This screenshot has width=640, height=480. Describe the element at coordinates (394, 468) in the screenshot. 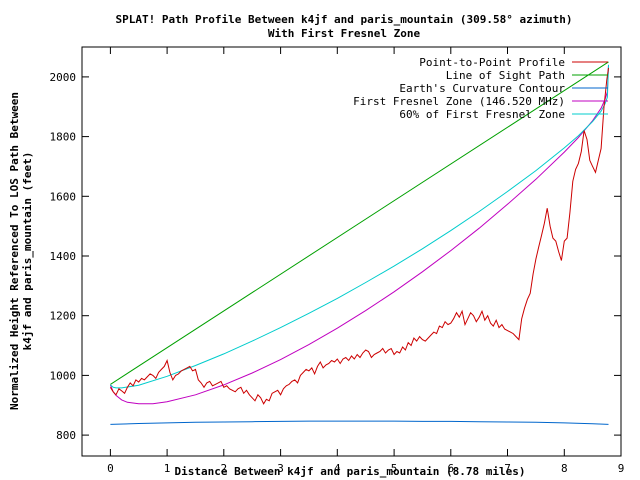

I see `x-tick-label: 5` at that location.